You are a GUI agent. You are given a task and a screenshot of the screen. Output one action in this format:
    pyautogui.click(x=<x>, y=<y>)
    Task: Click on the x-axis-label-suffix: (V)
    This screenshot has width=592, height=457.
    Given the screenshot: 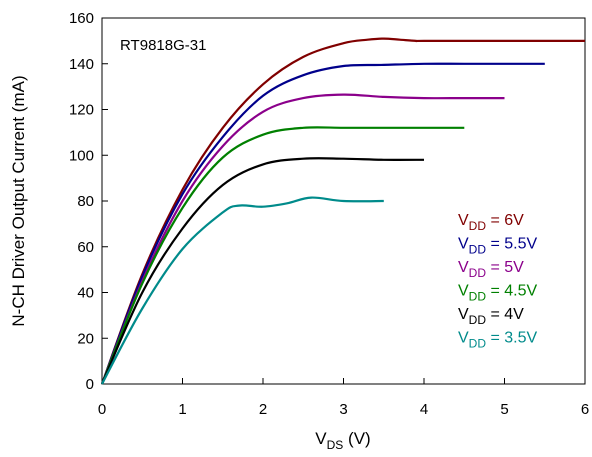 What is the action you would take?
    pyautogui.click(x=356, y=438)
    